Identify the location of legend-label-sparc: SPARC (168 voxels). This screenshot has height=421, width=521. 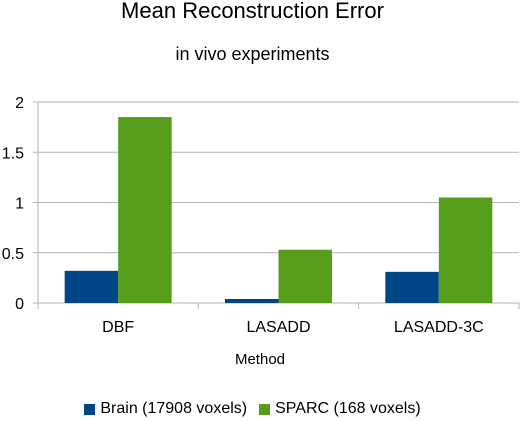
(348, 408).